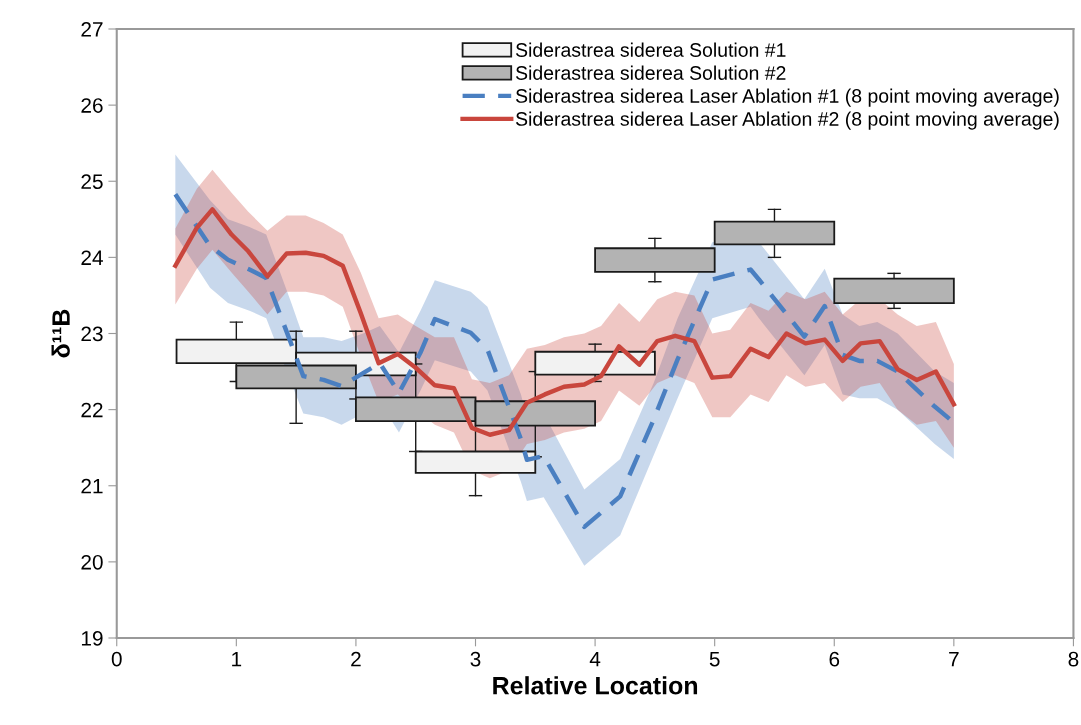  What do you see at coordinates (92, 486) in the screenshot?
I see `y-tick-label: 21` at bounding box center [92, 486].